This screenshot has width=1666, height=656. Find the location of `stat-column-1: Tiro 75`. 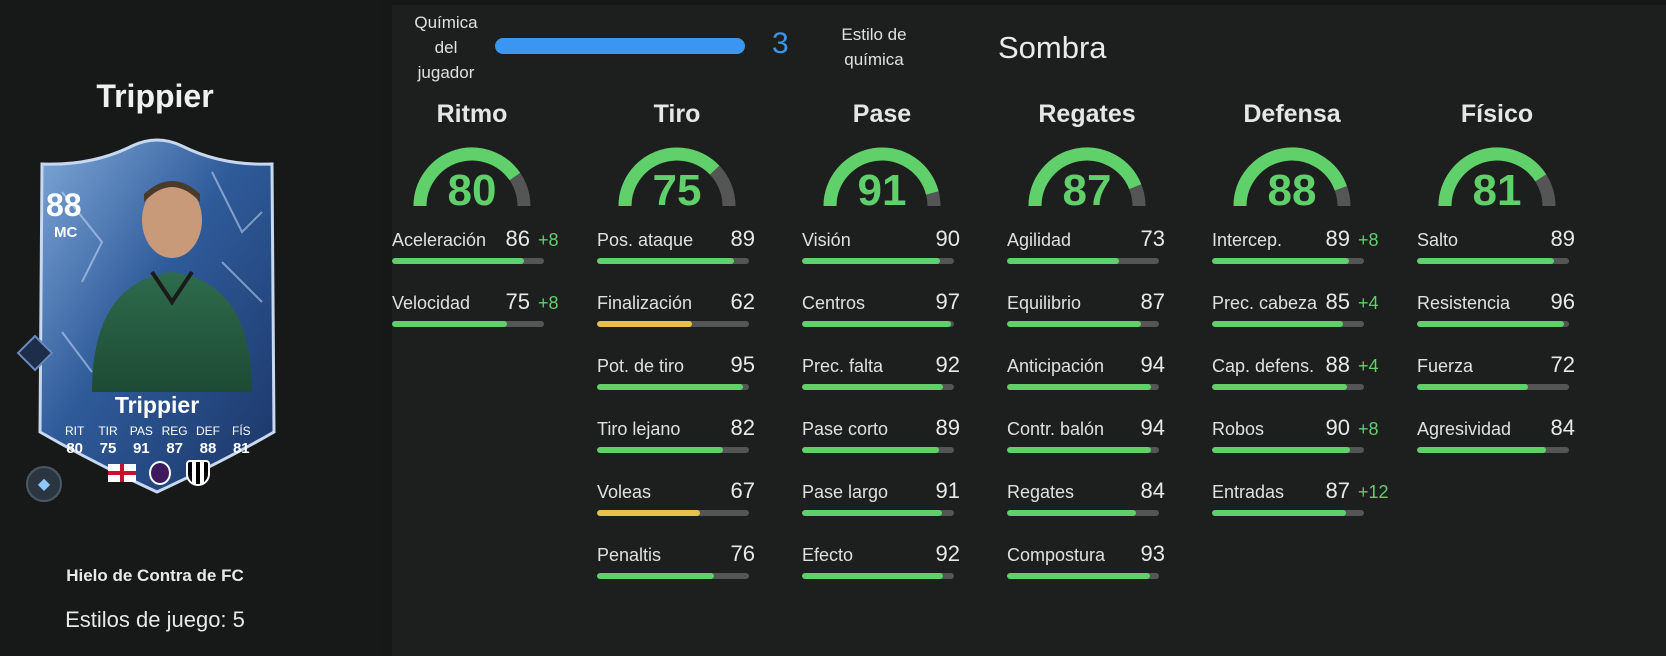

stat-column-1: Tiro 75 is located at coordinates (677, 158).